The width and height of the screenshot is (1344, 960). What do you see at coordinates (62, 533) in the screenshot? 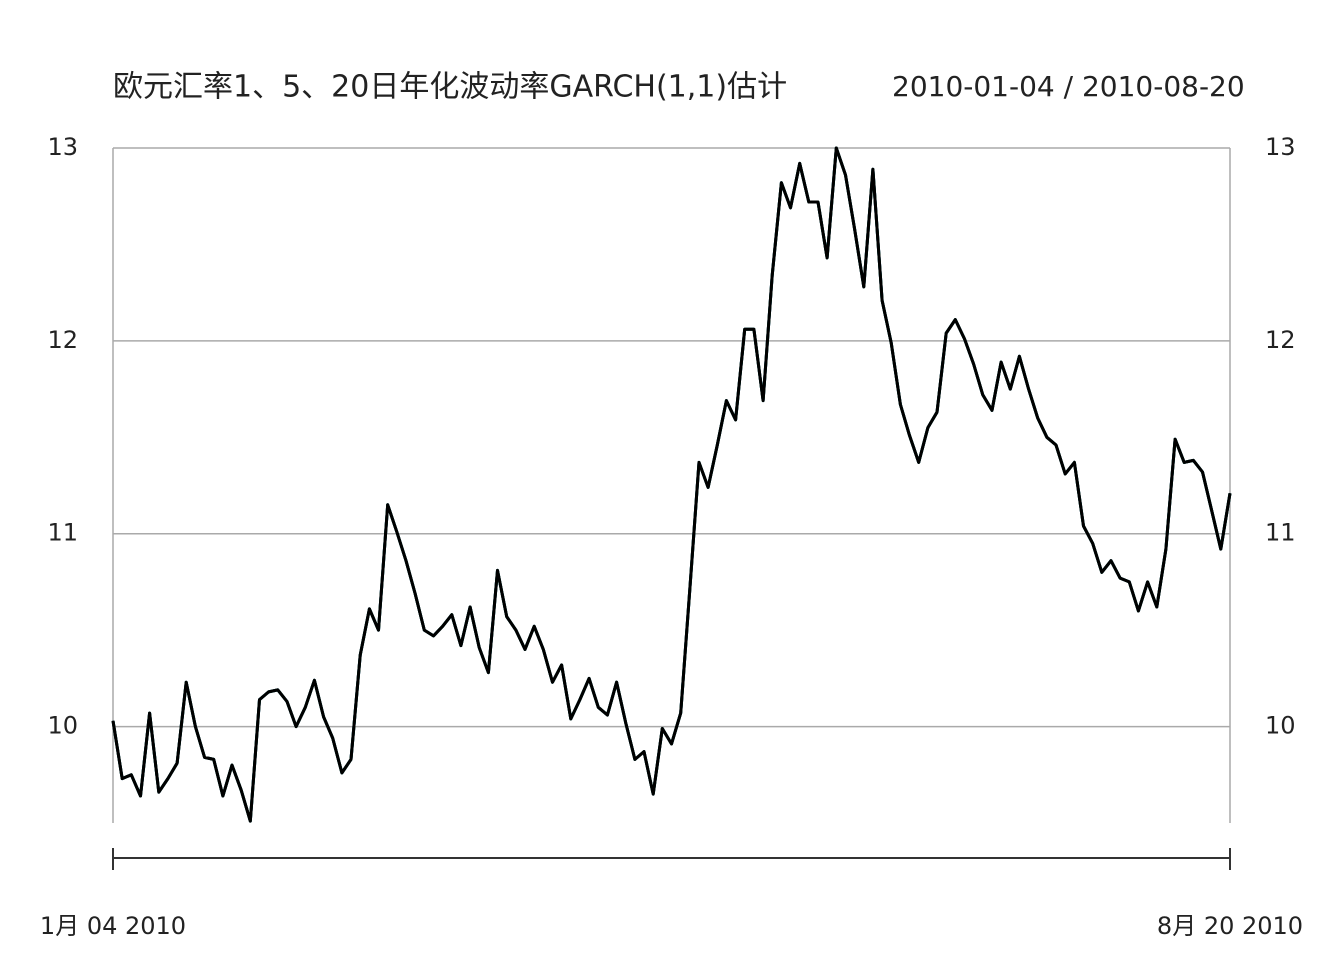
I see `y-tick-label: 11` at bounding box center [62, 533].